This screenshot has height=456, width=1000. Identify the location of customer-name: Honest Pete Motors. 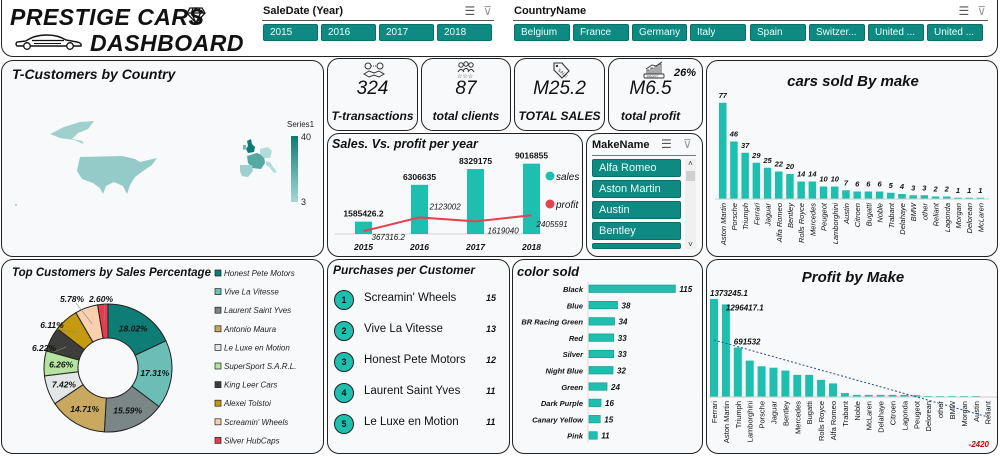
(415, 360).